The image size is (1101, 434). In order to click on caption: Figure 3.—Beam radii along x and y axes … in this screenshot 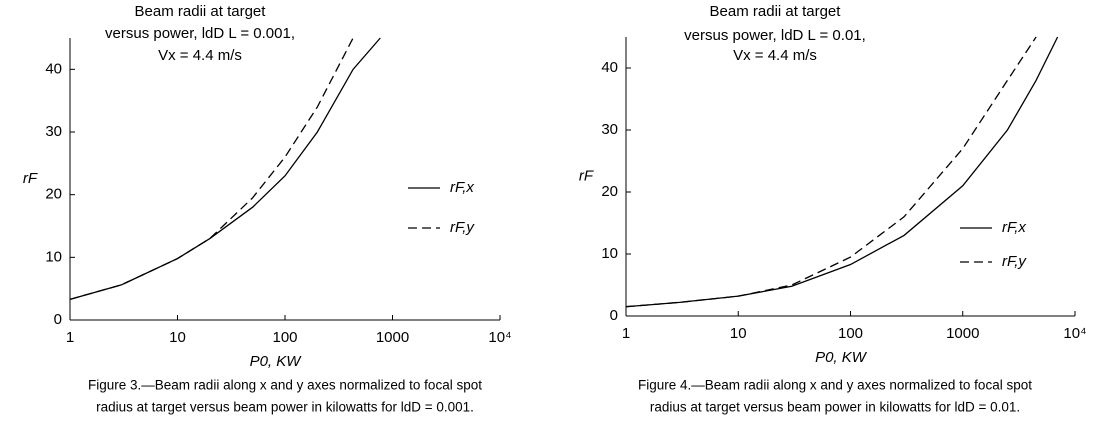, I will do `click(285, 385)`.